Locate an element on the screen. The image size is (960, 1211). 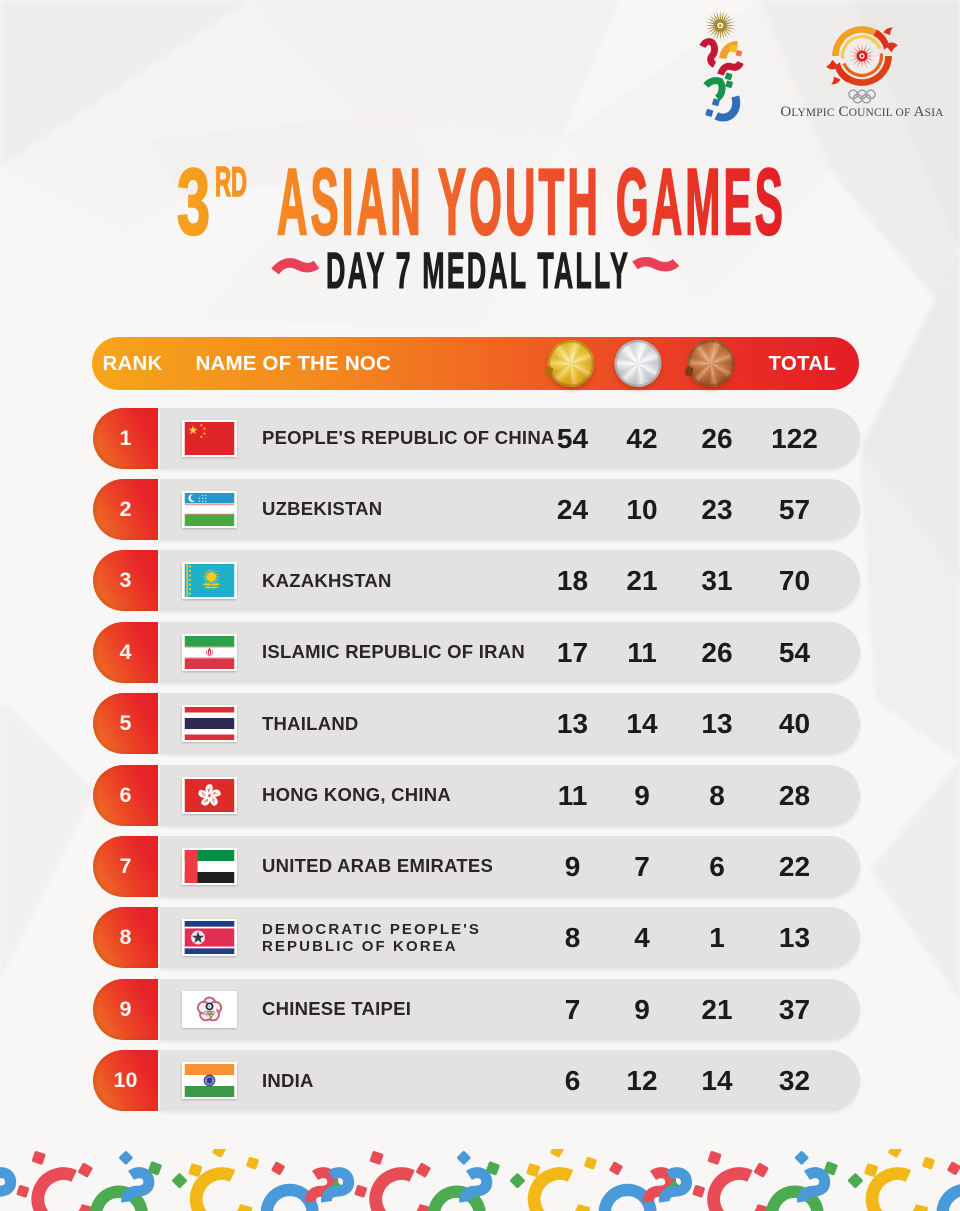
svg-text: OLYMPIC COUNCIL OF ASIA is located at coordinates (862, 112).